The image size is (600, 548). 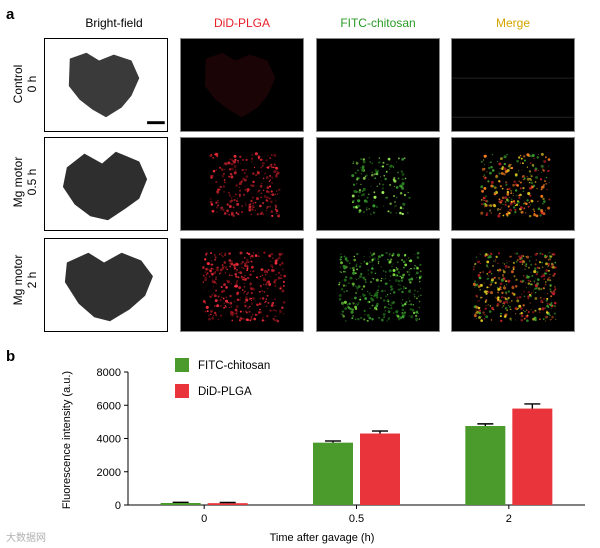 What do you see at coordinates (378, 23) in the screenshot?
I see `column-header-fitc-chitosan: FITC-chitosan` at bounding box center [378, 23].